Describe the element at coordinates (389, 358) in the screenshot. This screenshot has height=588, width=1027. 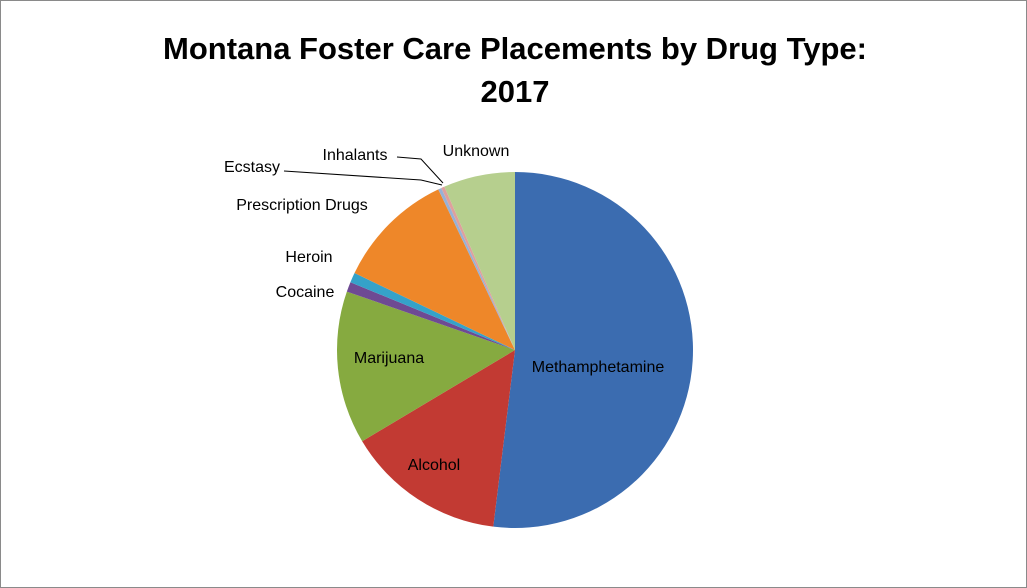
I see `slice-label: Marijuana` at that location.